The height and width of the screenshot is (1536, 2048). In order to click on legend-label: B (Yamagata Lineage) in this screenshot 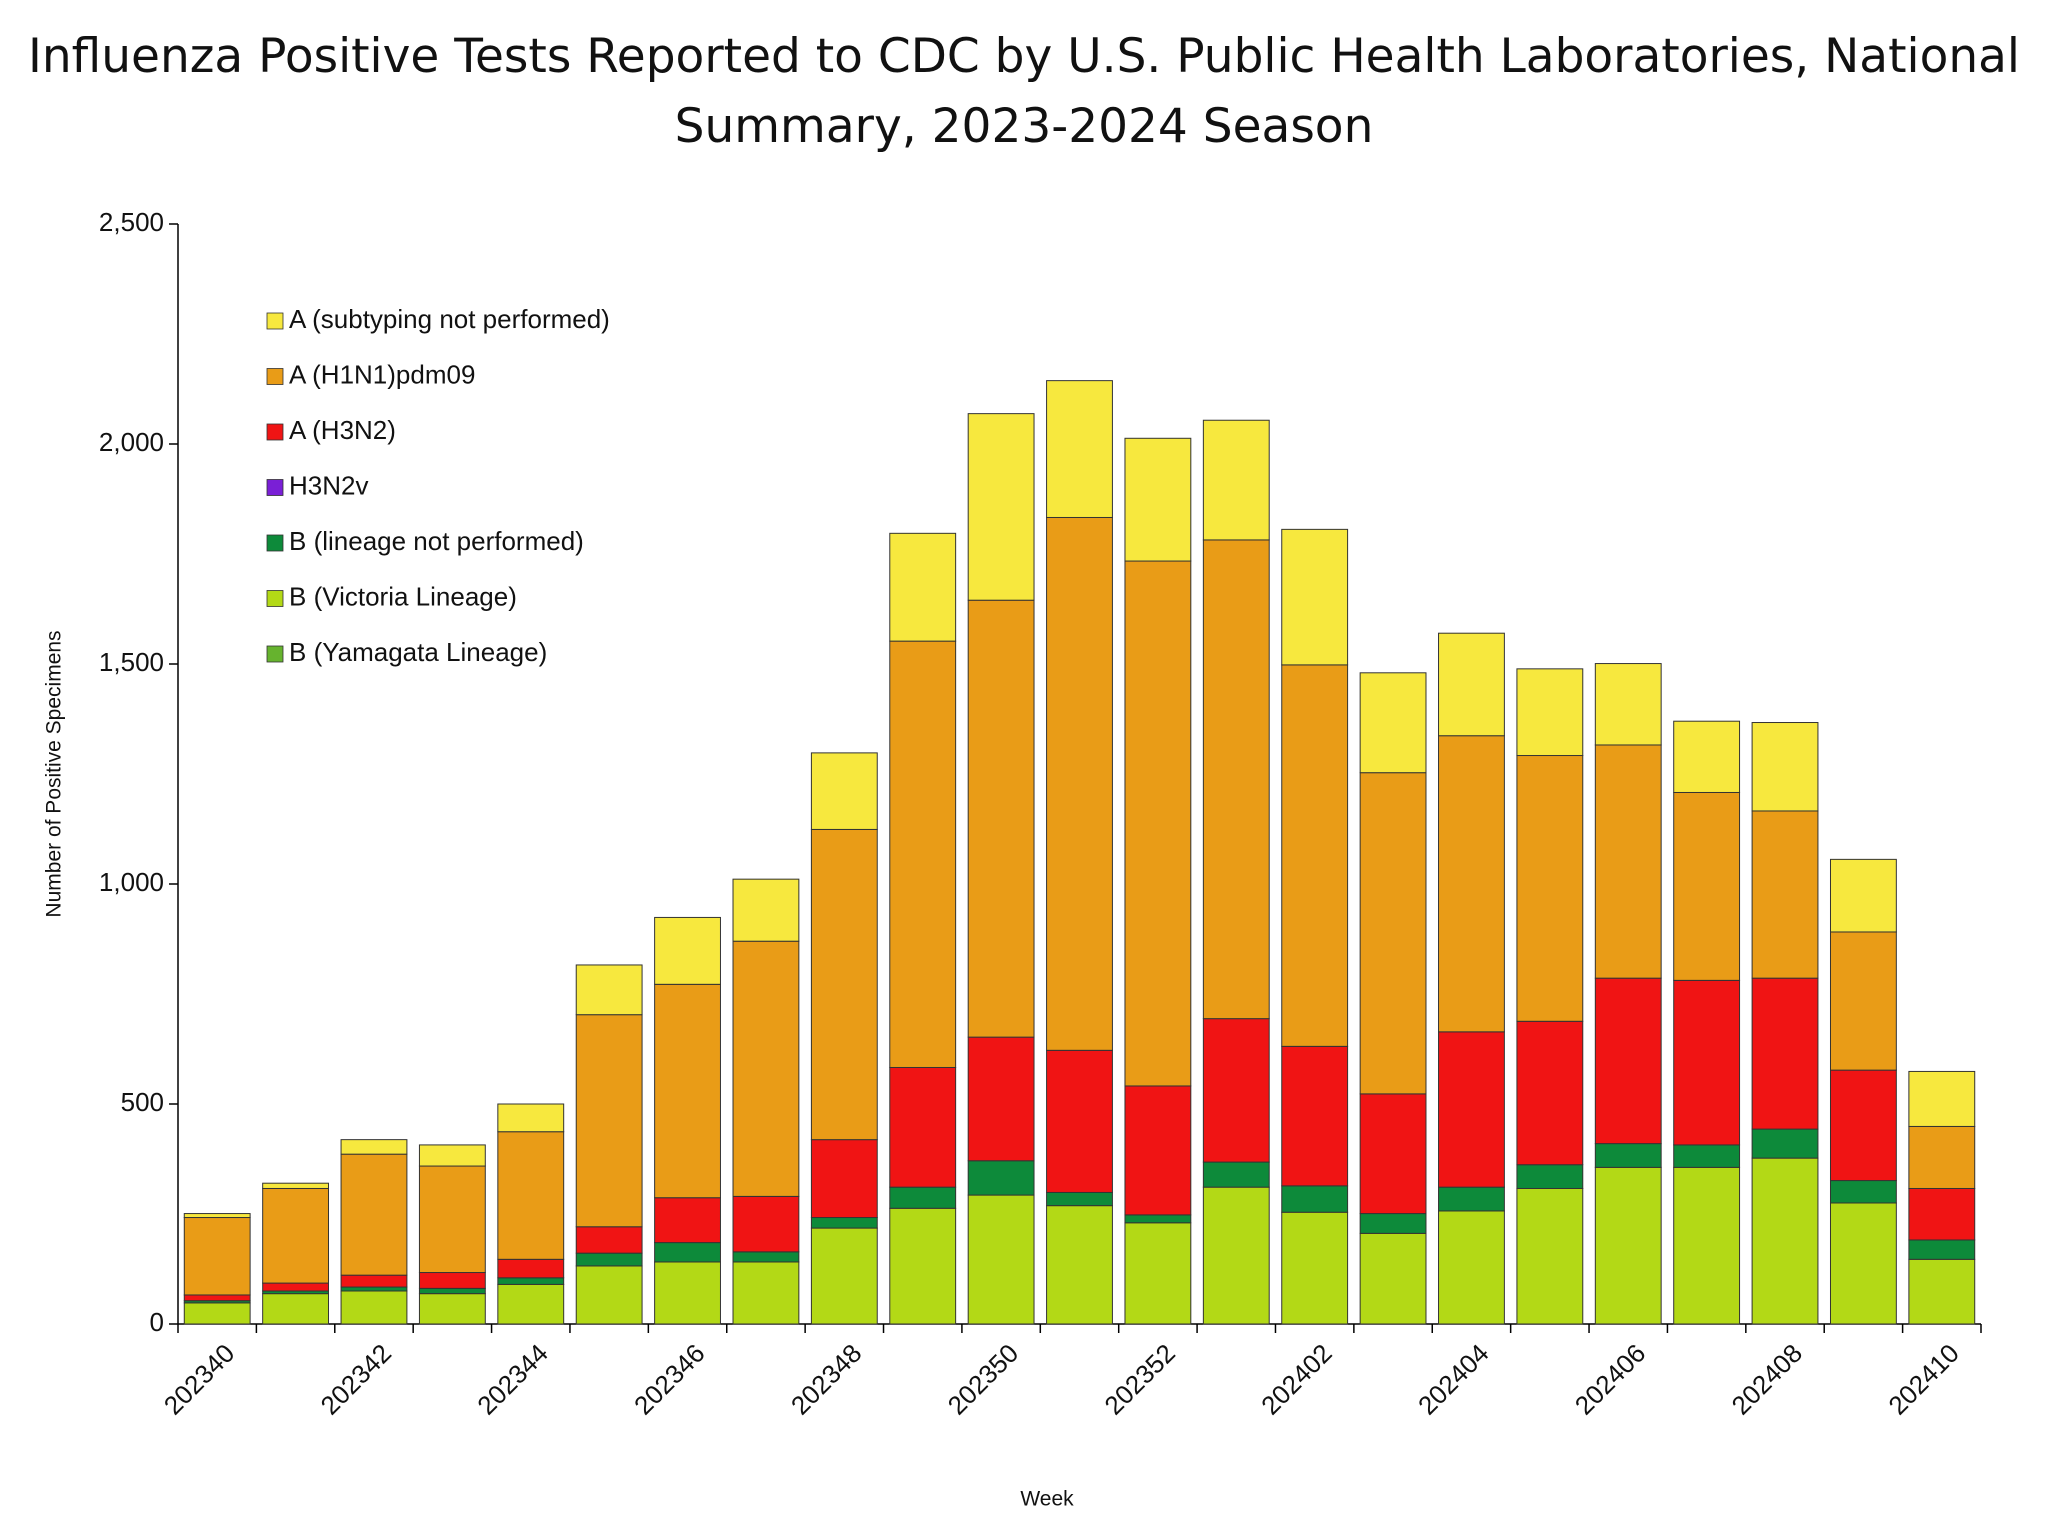, I will do `click(418, 652)`.